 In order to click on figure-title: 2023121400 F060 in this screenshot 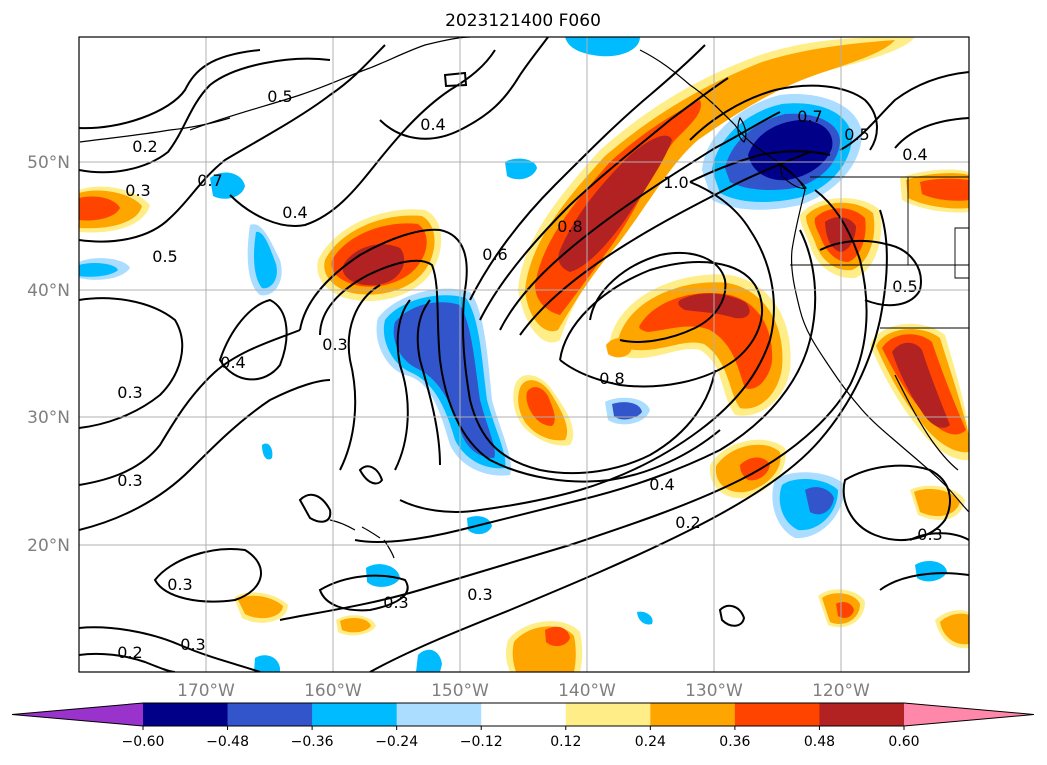, I will do `click(523, 21)`.